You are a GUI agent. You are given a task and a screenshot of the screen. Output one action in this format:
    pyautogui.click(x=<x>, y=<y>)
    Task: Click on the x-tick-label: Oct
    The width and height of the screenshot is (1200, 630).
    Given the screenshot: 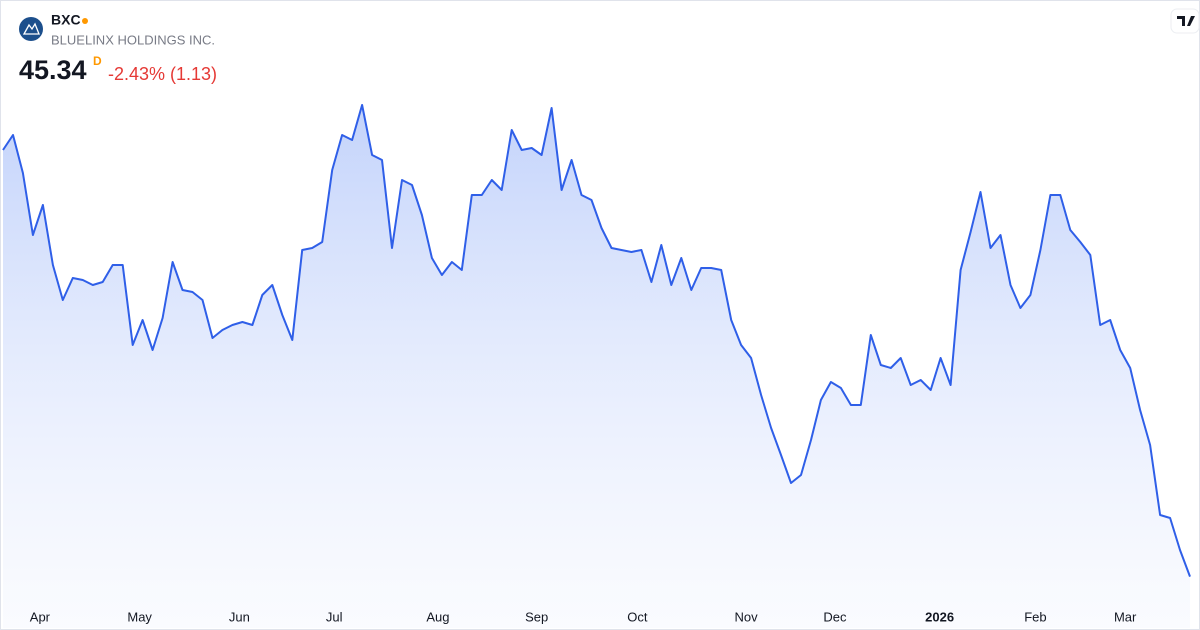 What is the action you would take?
    pyautogui.click(x=637, y=616)
    